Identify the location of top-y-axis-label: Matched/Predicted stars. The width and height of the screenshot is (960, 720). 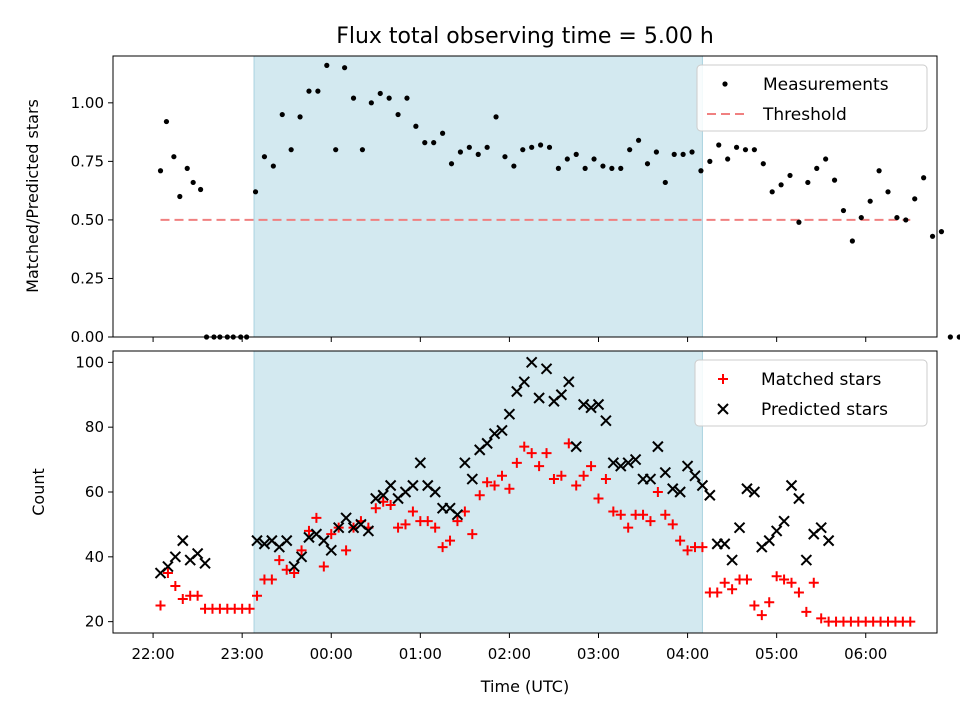
(32, 196).